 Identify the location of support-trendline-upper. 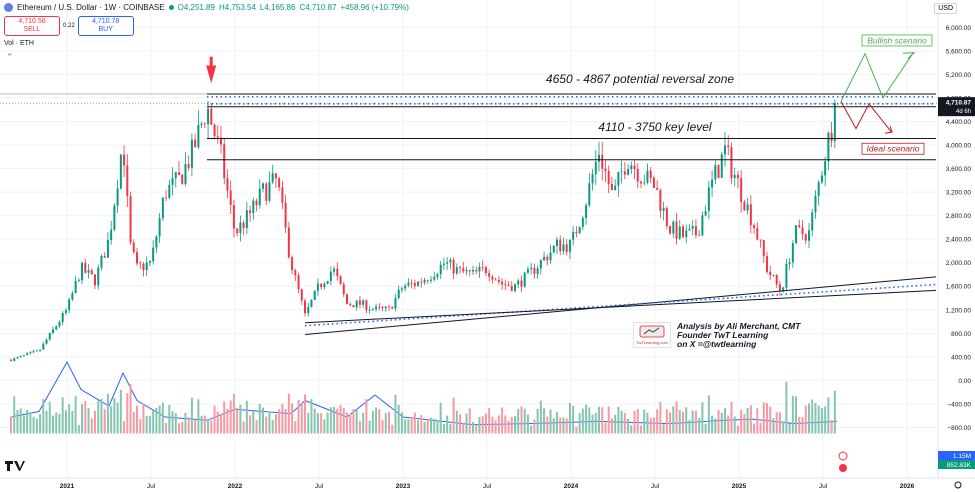
(620, 306).